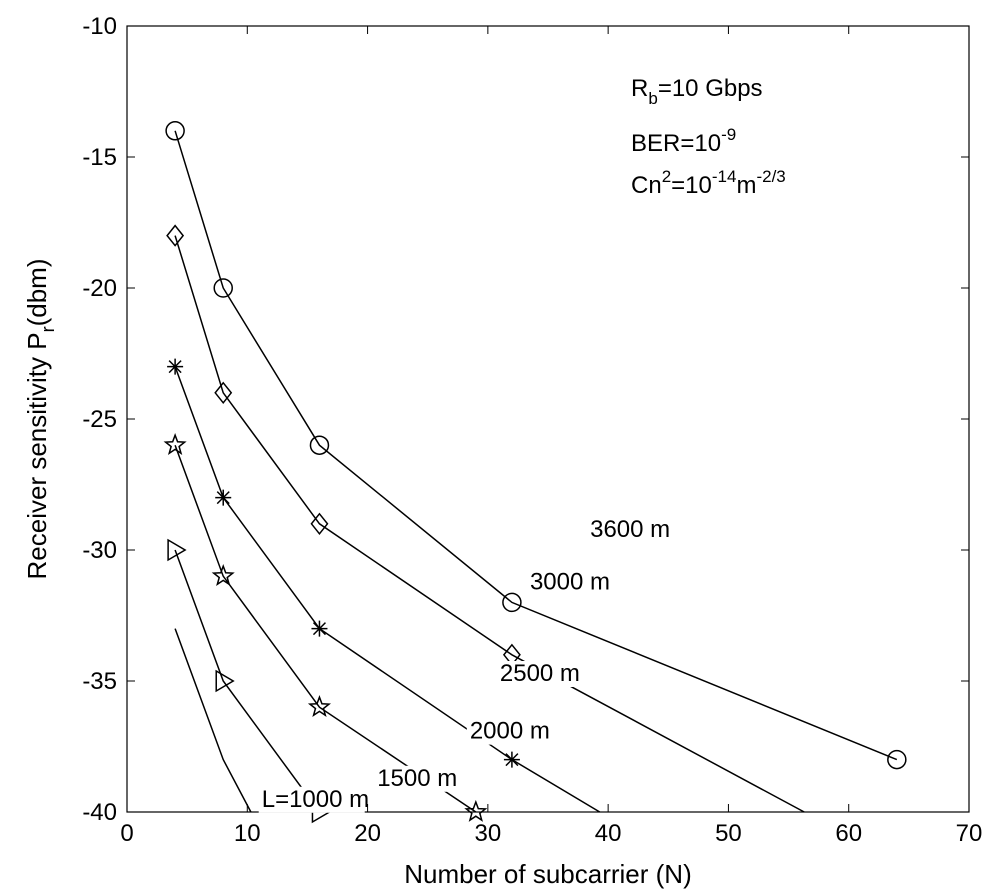 This screenshot has height=892, width=1000. Describe the element at coordinates (48, 329) in the screenshot. I see `y-axis-label-sub: r` at that location.